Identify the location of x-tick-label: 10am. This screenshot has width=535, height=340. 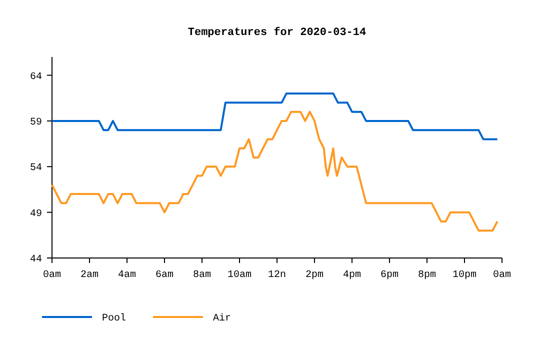
(239, 275).